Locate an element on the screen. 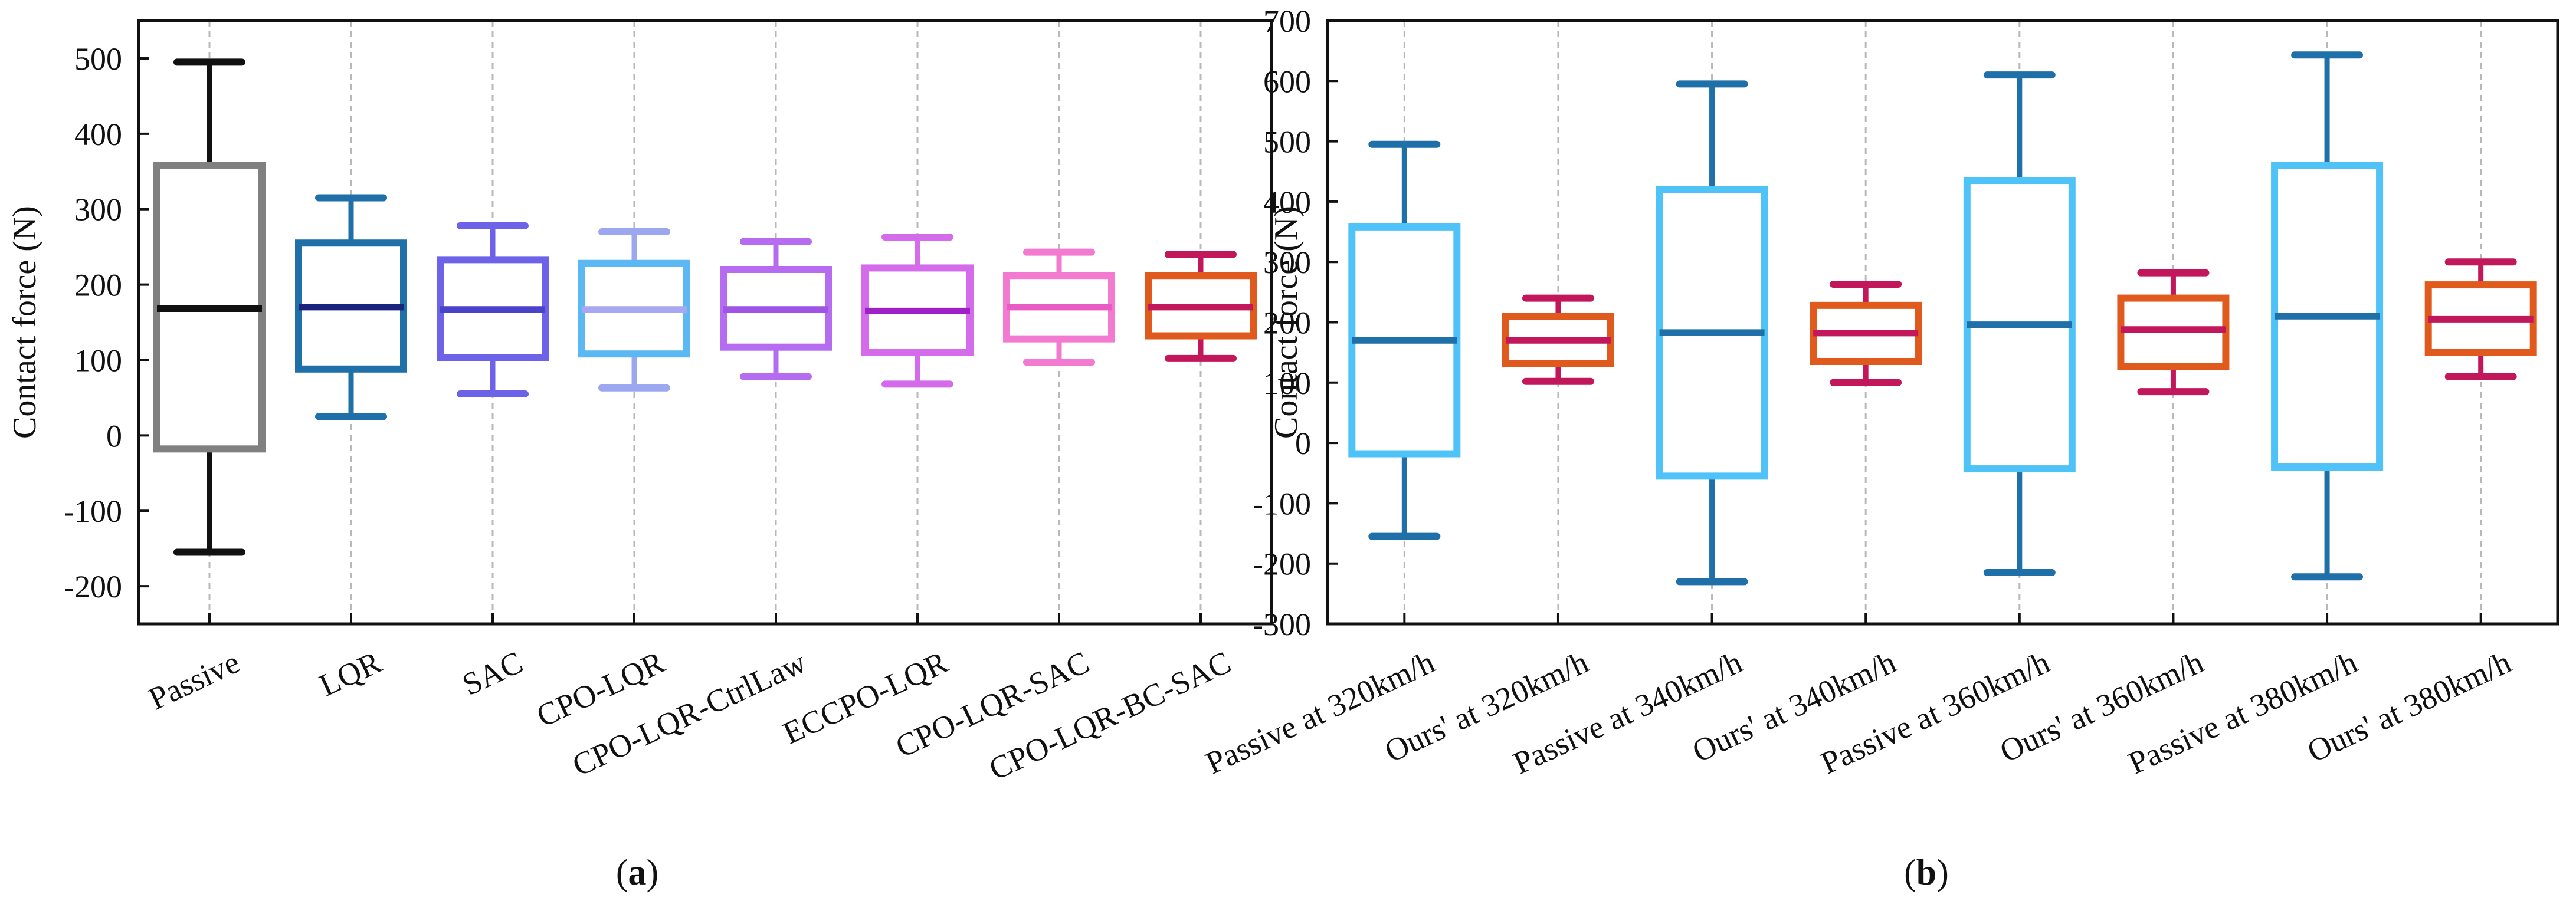 This screenshot has height=904, width=2576. x-tick-label: SAC is located at coordinates (493, 673).